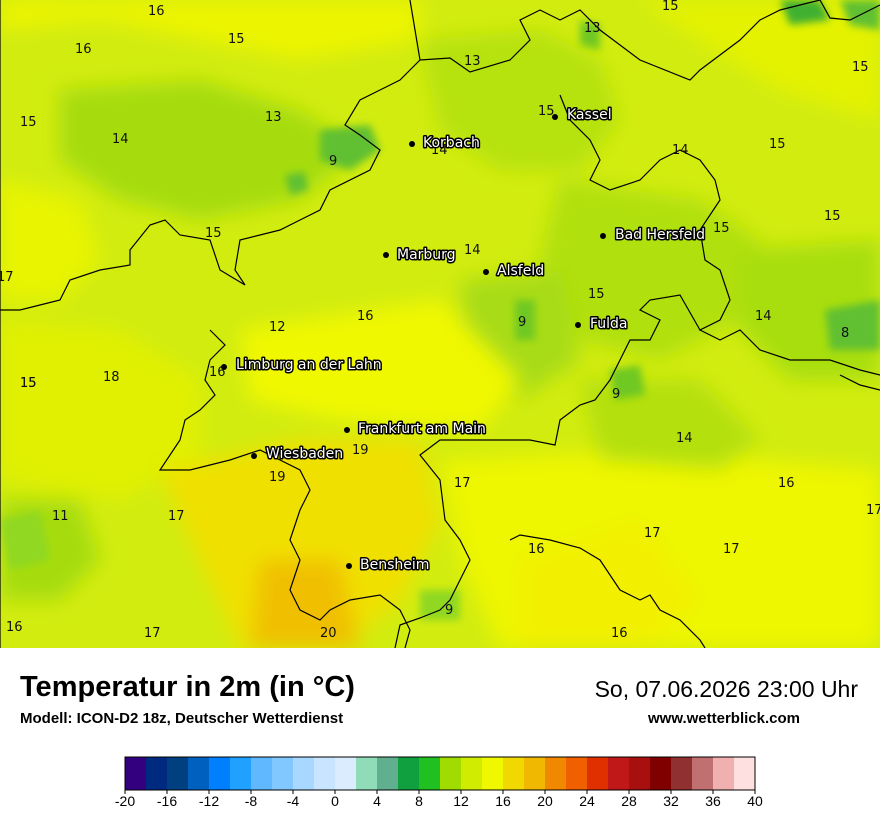 The height and width of the screenshot is (830, 880). Describe the element at coordinates (555, 117) in the screenshot. I see `city-dot-kassel` at that location.